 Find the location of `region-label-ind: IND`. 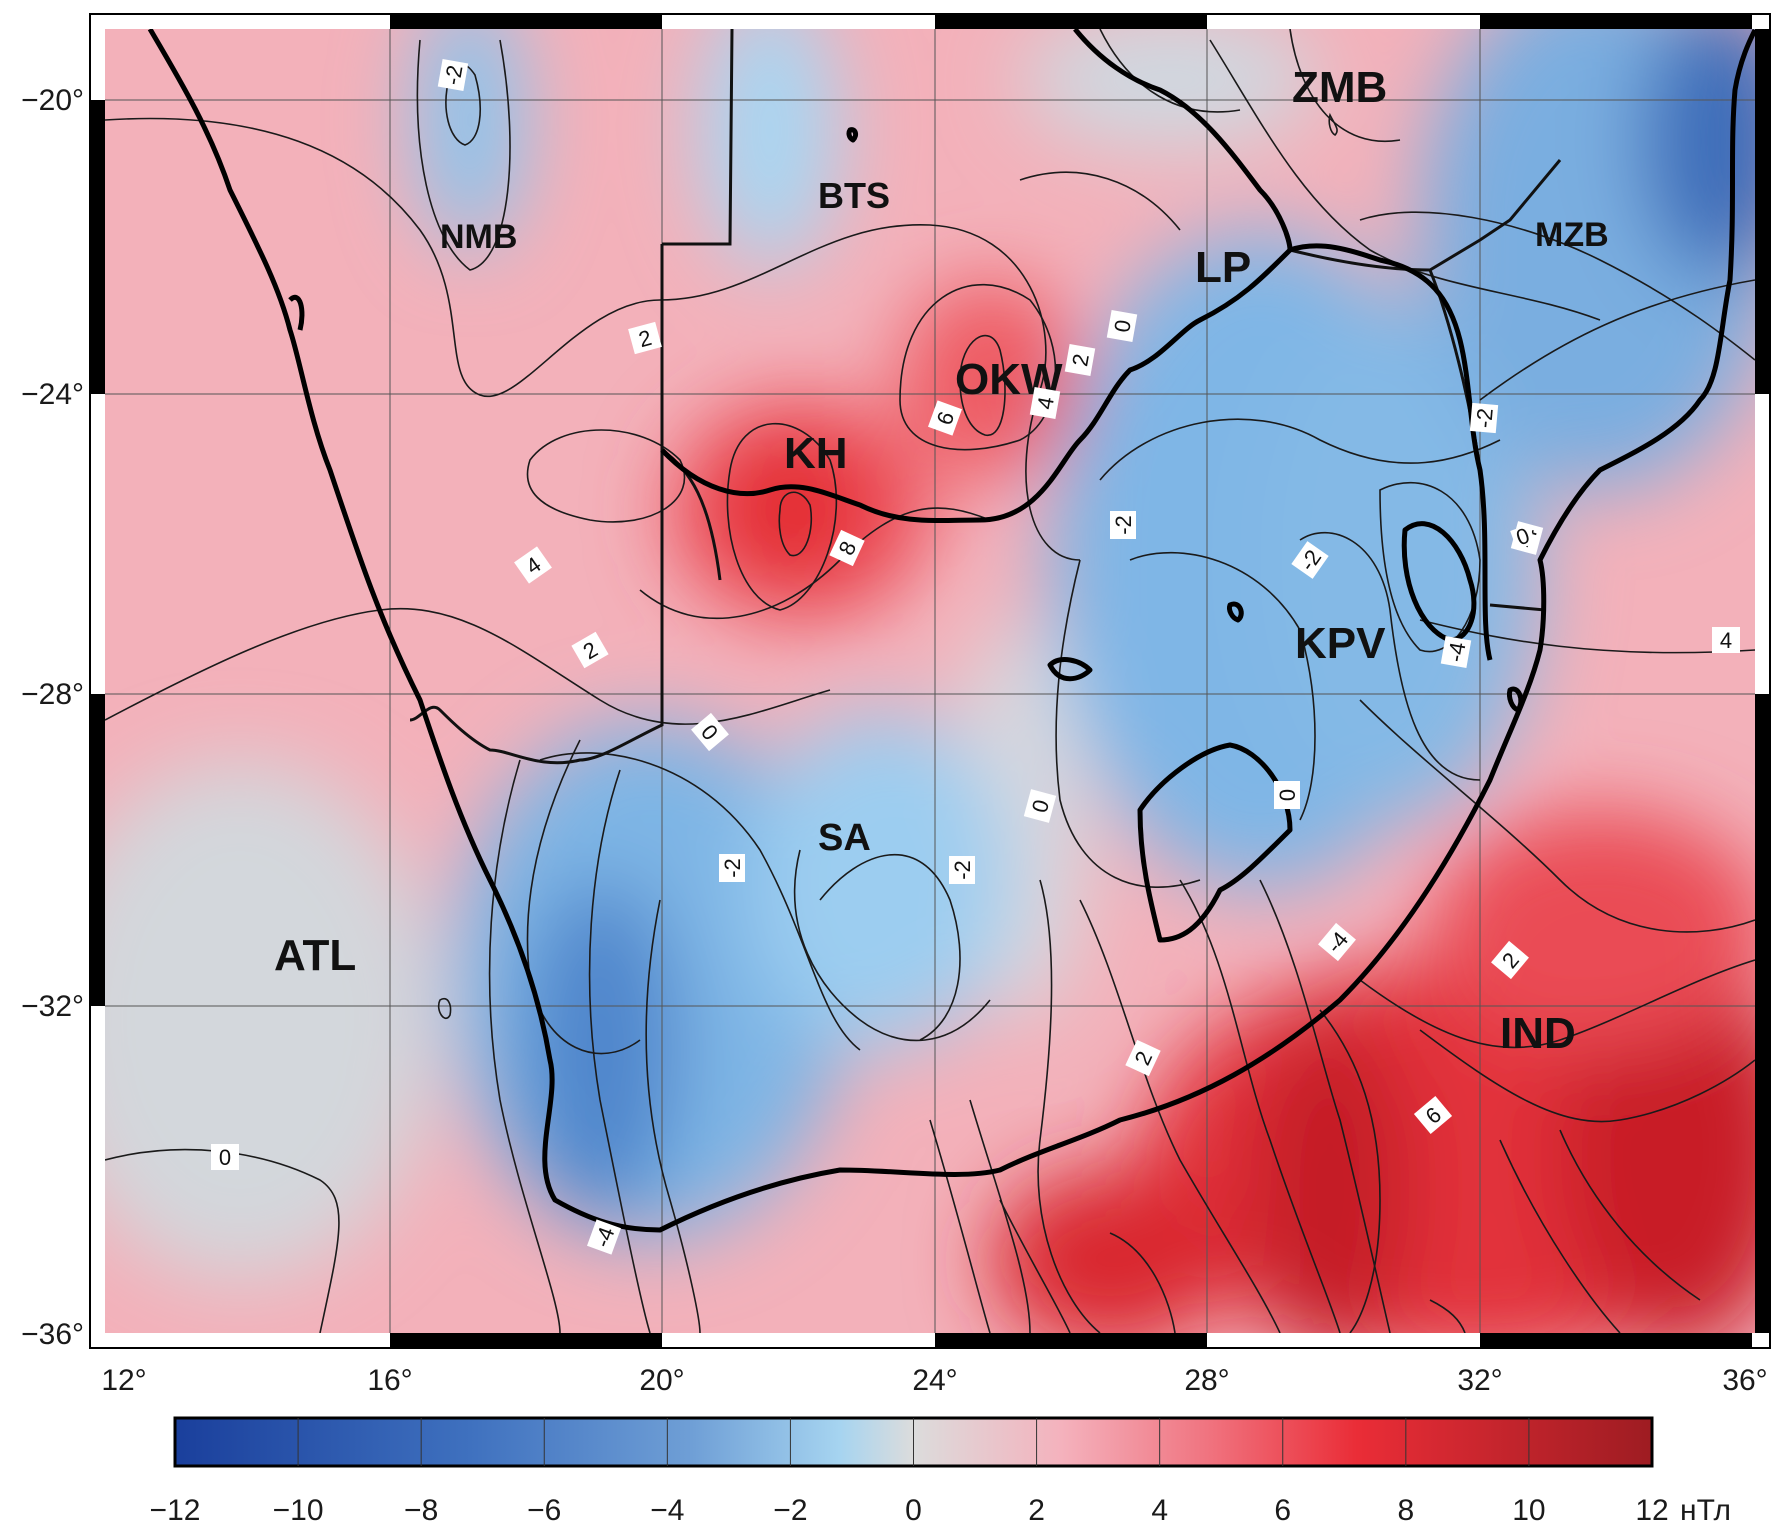

region-label-ind: IND is located at coordinates (1538, 1033).